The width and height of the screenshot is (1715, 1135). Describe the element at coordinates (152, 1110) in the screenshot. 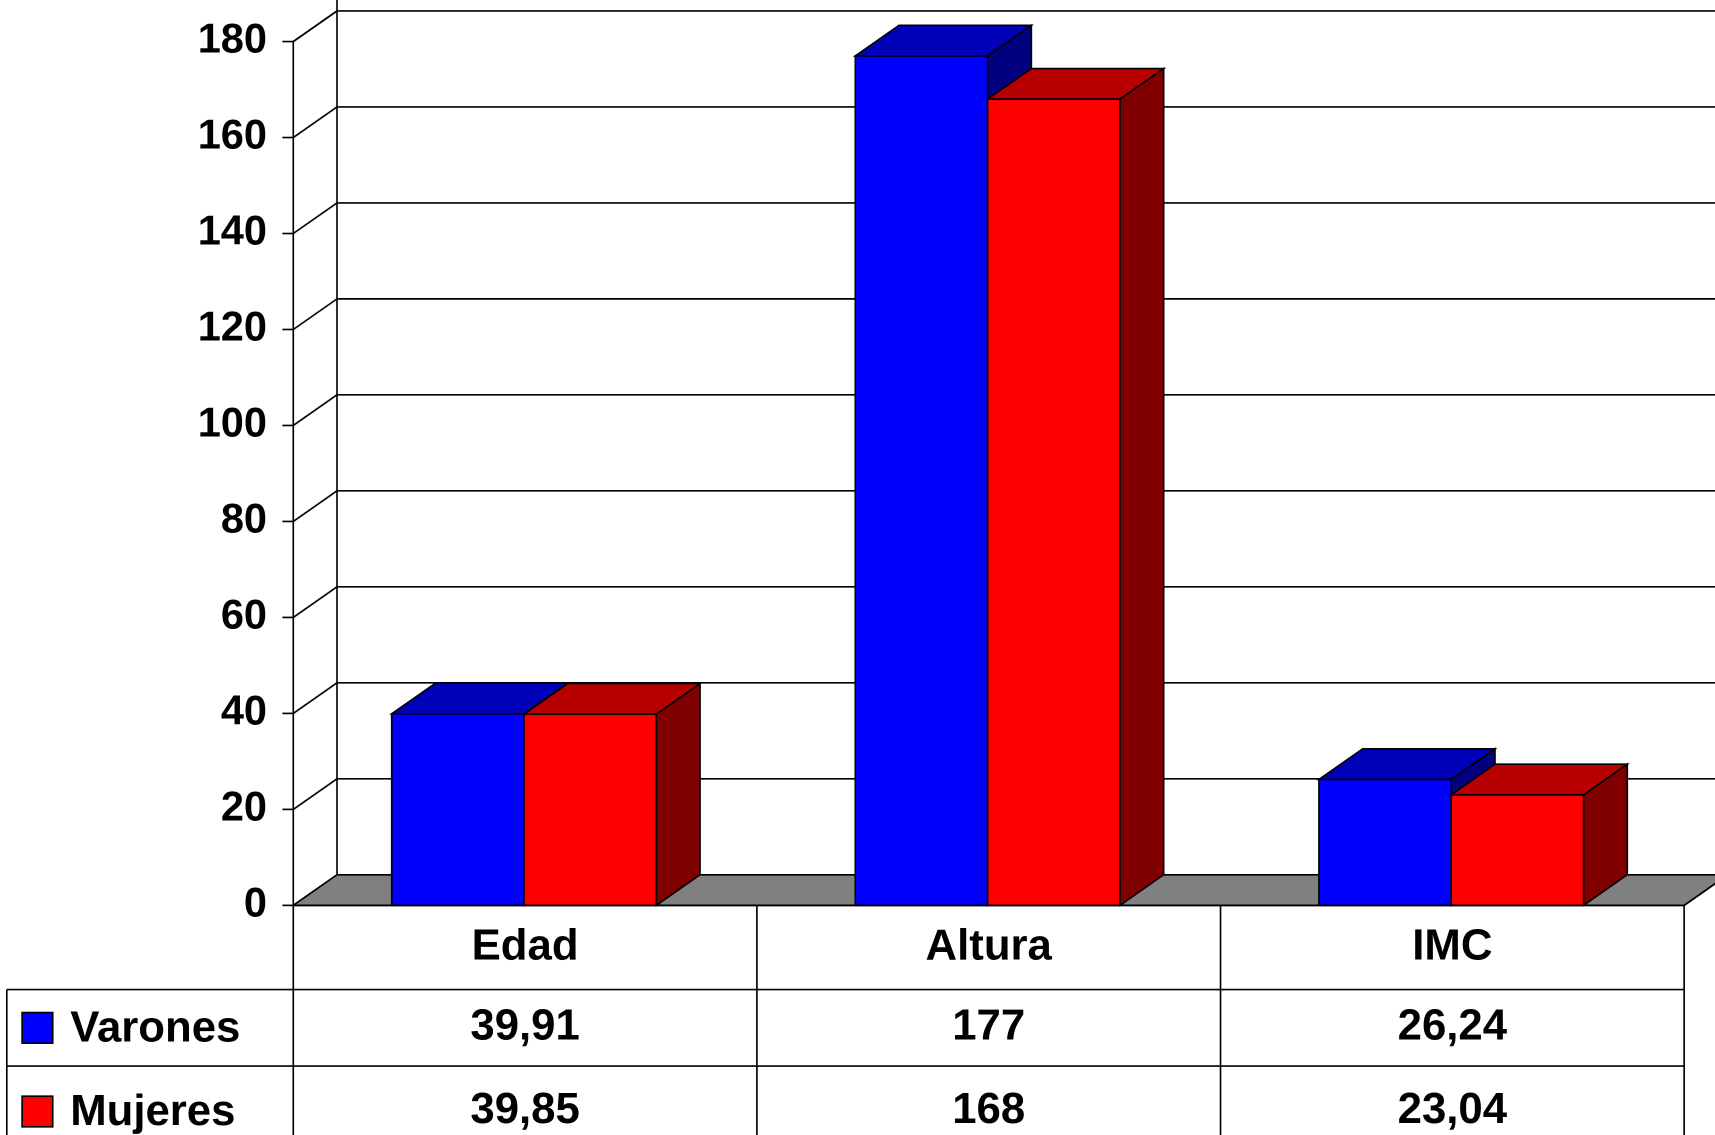

I see `legend-label: Mujeres` at that location.